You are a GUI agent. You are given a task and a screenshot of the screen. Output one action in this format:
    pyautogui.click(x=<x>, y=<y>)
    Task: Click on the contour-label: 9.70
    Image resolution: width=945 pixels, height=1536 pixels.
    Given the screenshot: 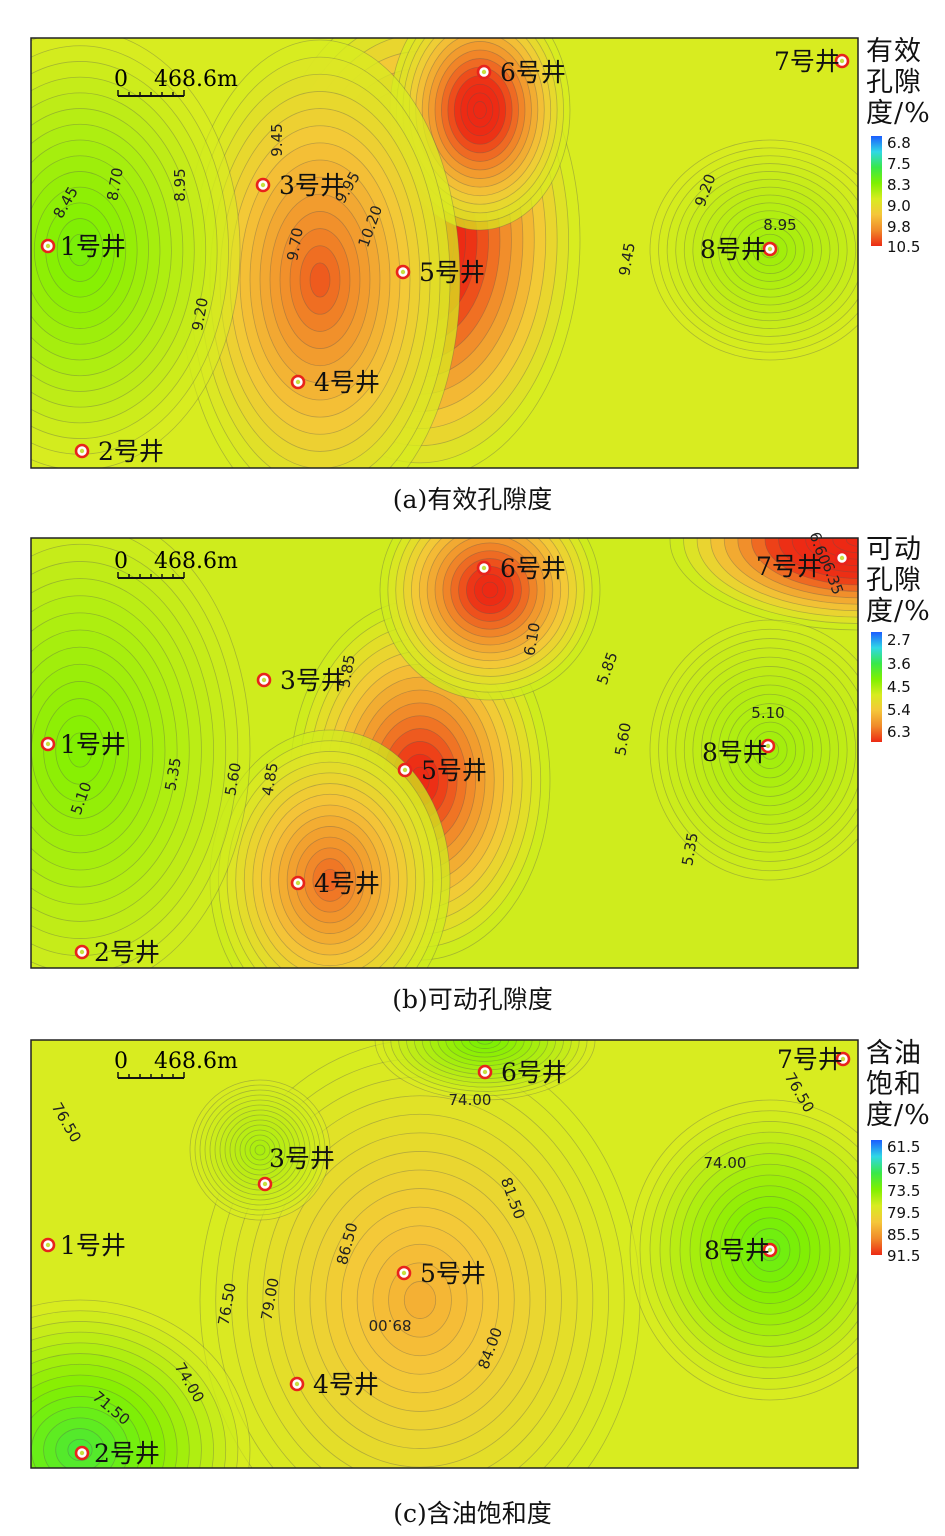 What is the action you would take?
    pyautogui.click(x=295, y=244)
    